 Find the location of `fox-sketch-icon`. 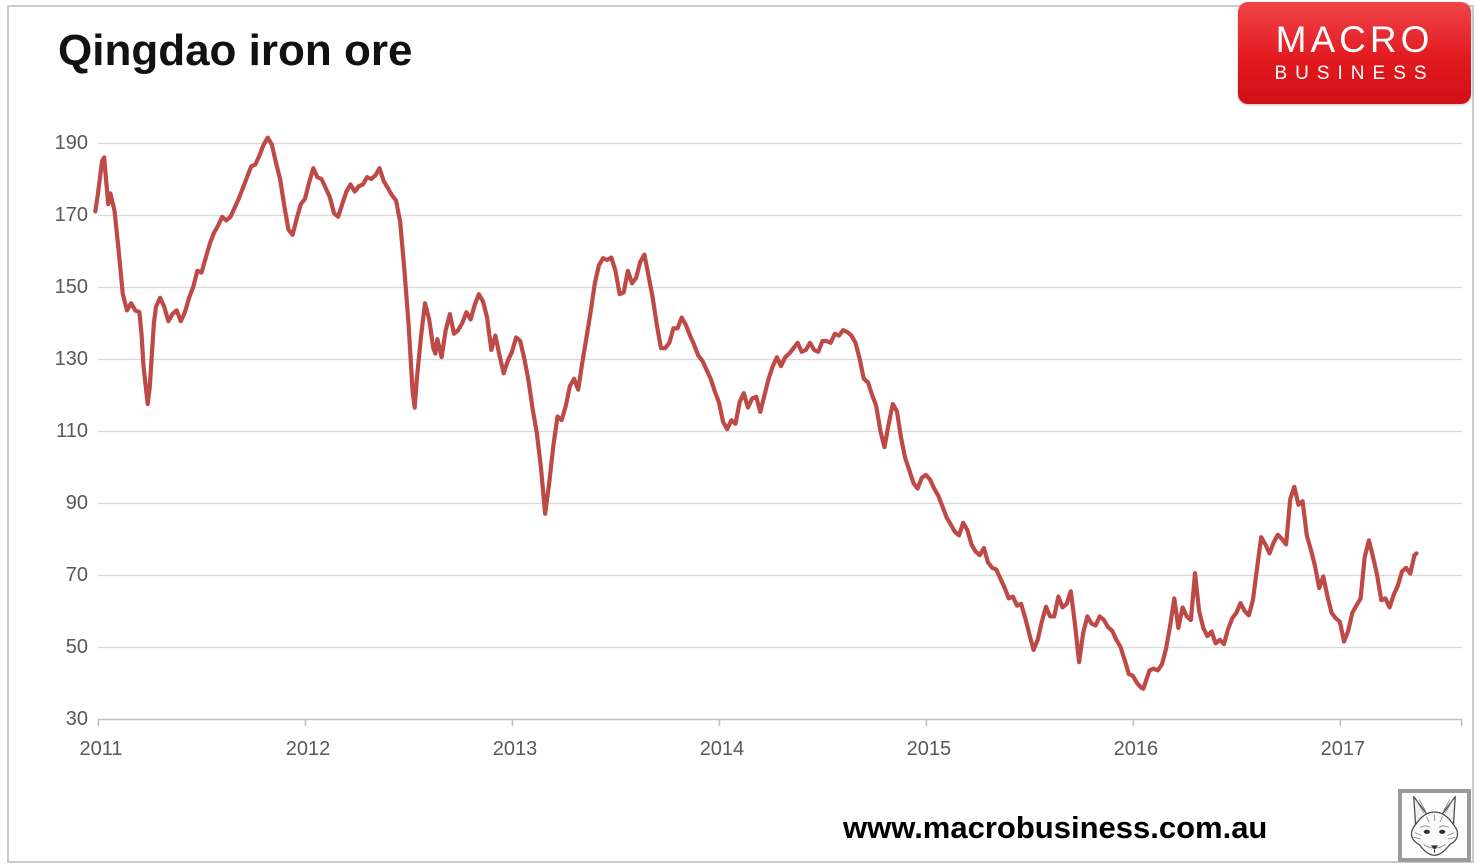

fox-sketch-icon is located at coordinates (1434, 825).